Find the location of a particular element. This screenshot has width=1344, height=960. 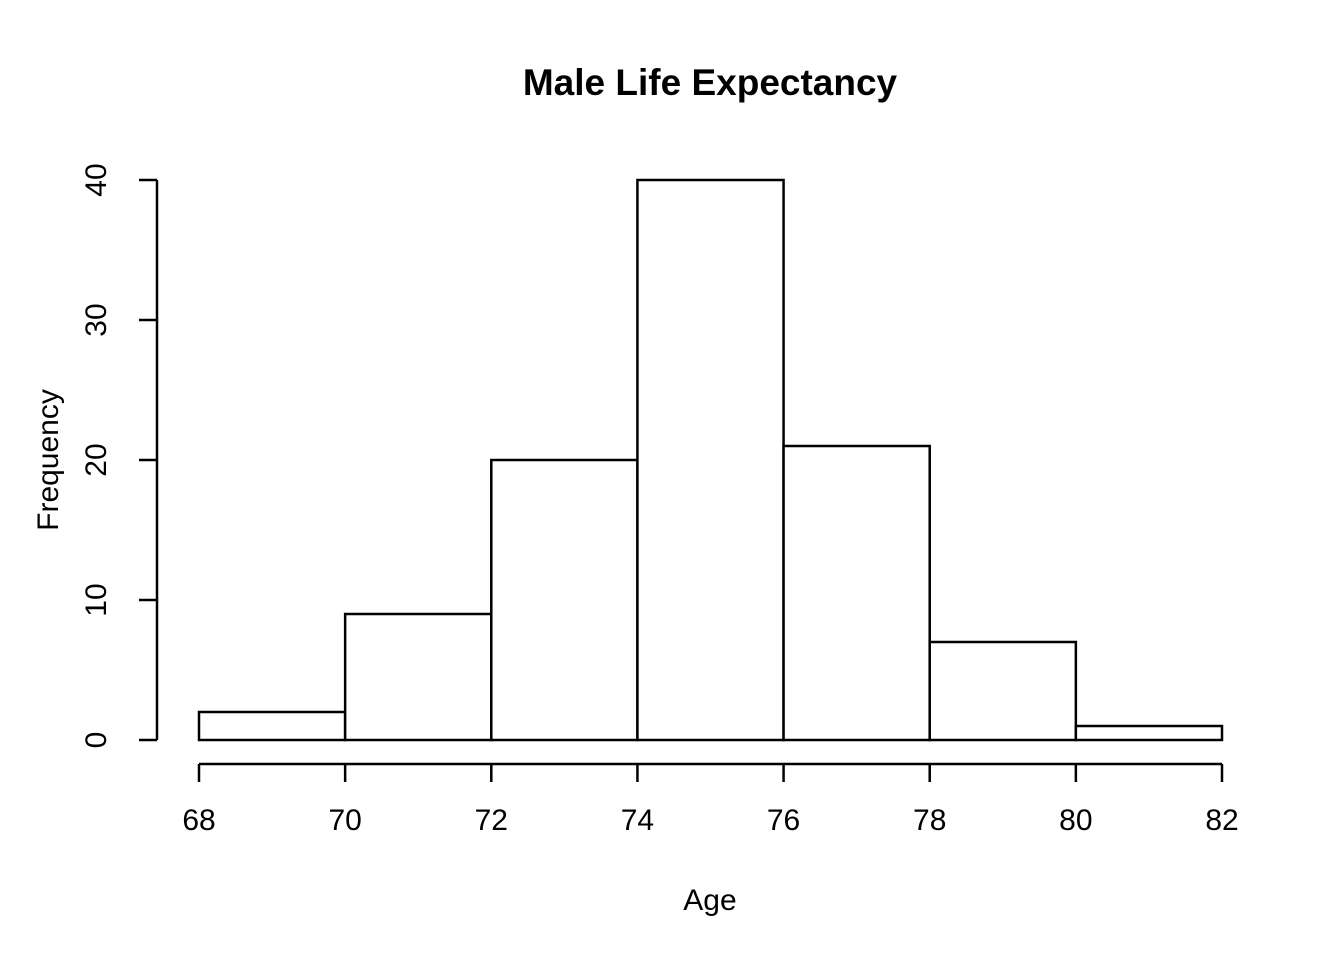

y-tick-label: 10 is located at coordinates (96, 599).